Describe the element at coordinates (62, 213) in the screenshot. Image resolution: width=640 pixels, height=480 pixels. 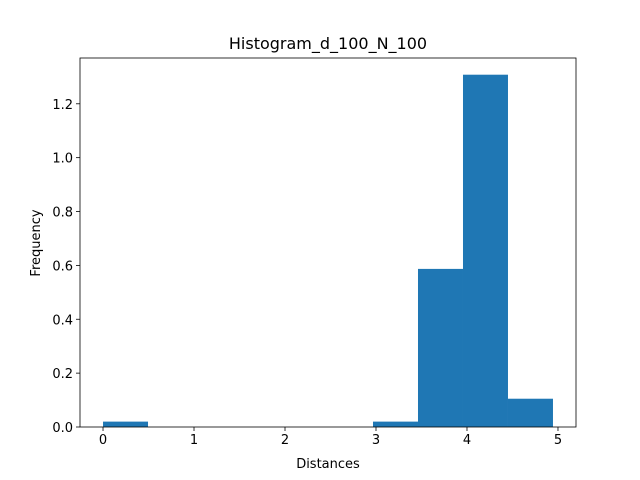
I see `y-tick-label: 0.8` at that location.